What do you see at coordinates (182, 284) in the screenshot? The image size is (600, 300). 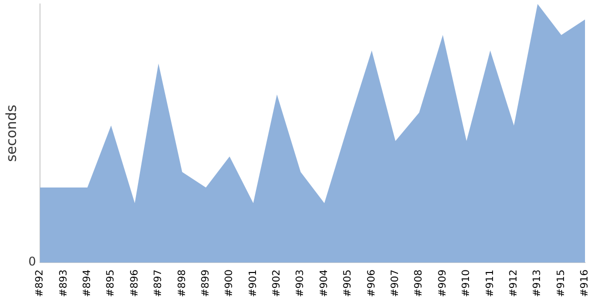 I see `x-tick-label: #898` at bounding box center [182, 284].